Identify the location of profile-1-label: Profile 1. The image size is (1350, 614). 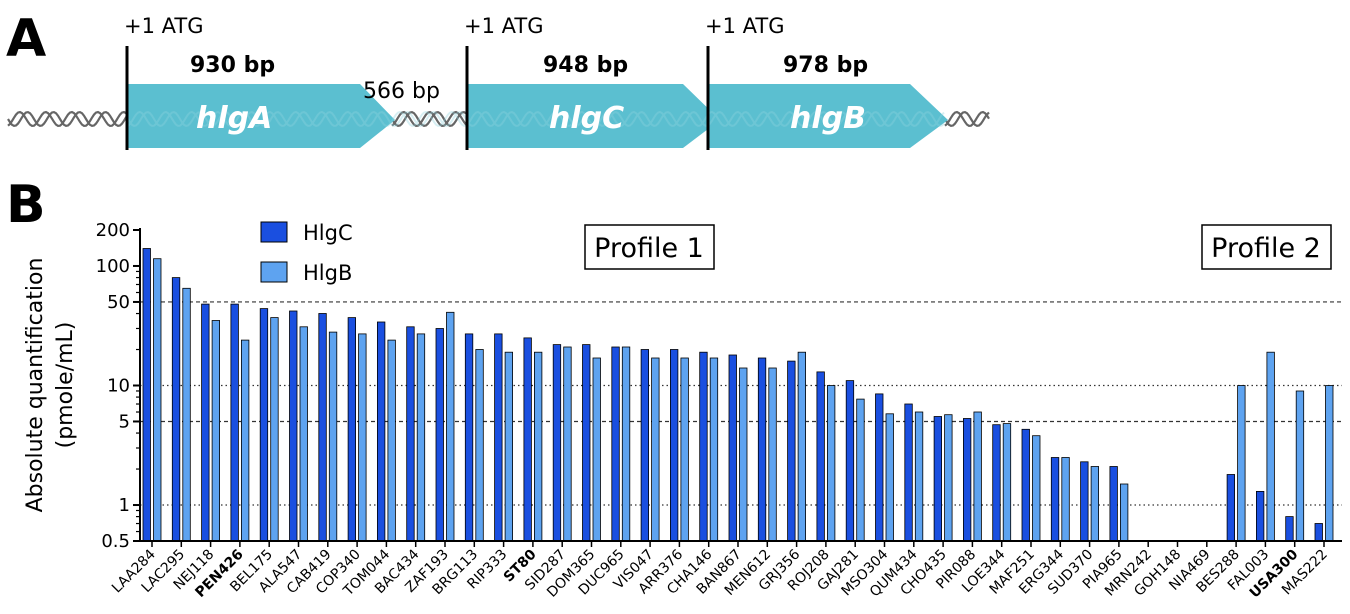
(649, 248).